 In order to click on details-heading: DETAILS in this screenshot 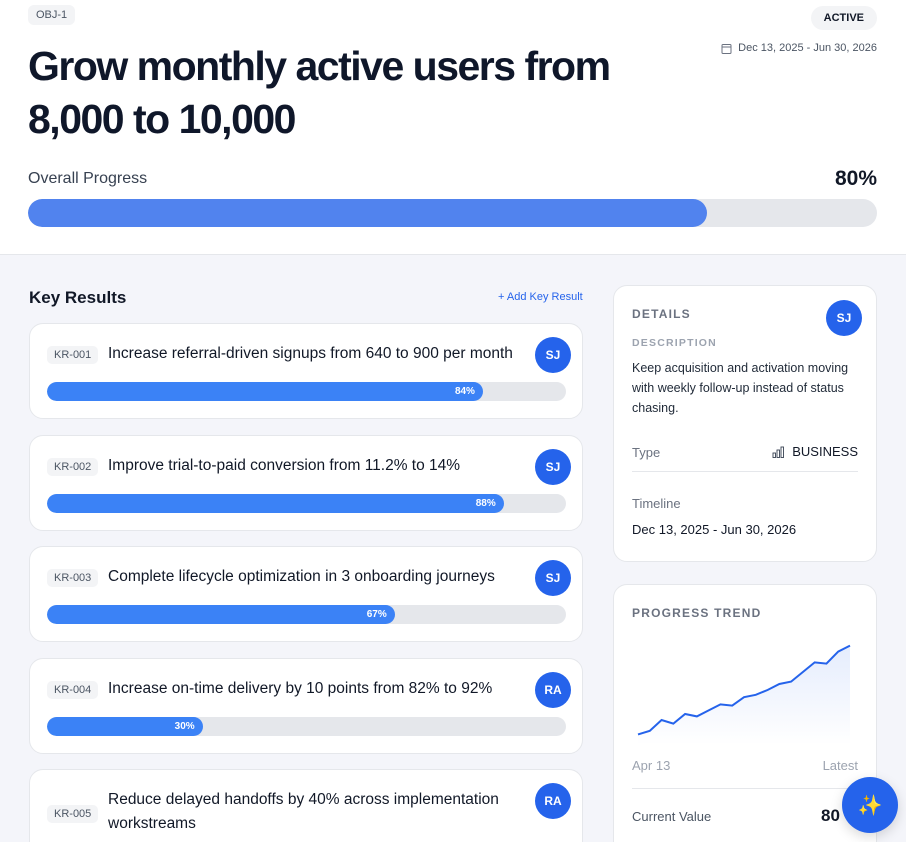, I will do `click(661, 314)`.